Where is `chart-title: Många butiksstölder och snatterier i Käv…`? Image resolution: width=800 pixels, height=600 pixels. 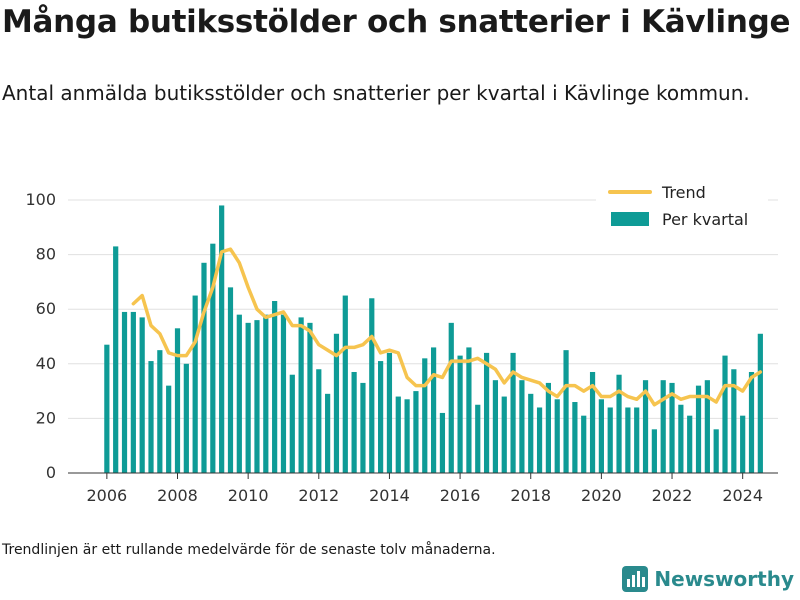
chart-title: Många butiksstölder och snatterier i Käv… is located at coordinates (396, 22).